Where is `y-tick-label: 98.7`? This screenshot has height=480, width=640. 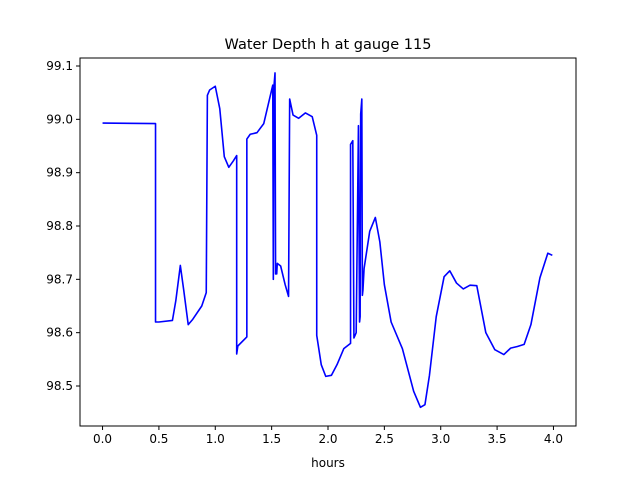
y-tick-label: 98.7 is located at coordinates (59, 279).